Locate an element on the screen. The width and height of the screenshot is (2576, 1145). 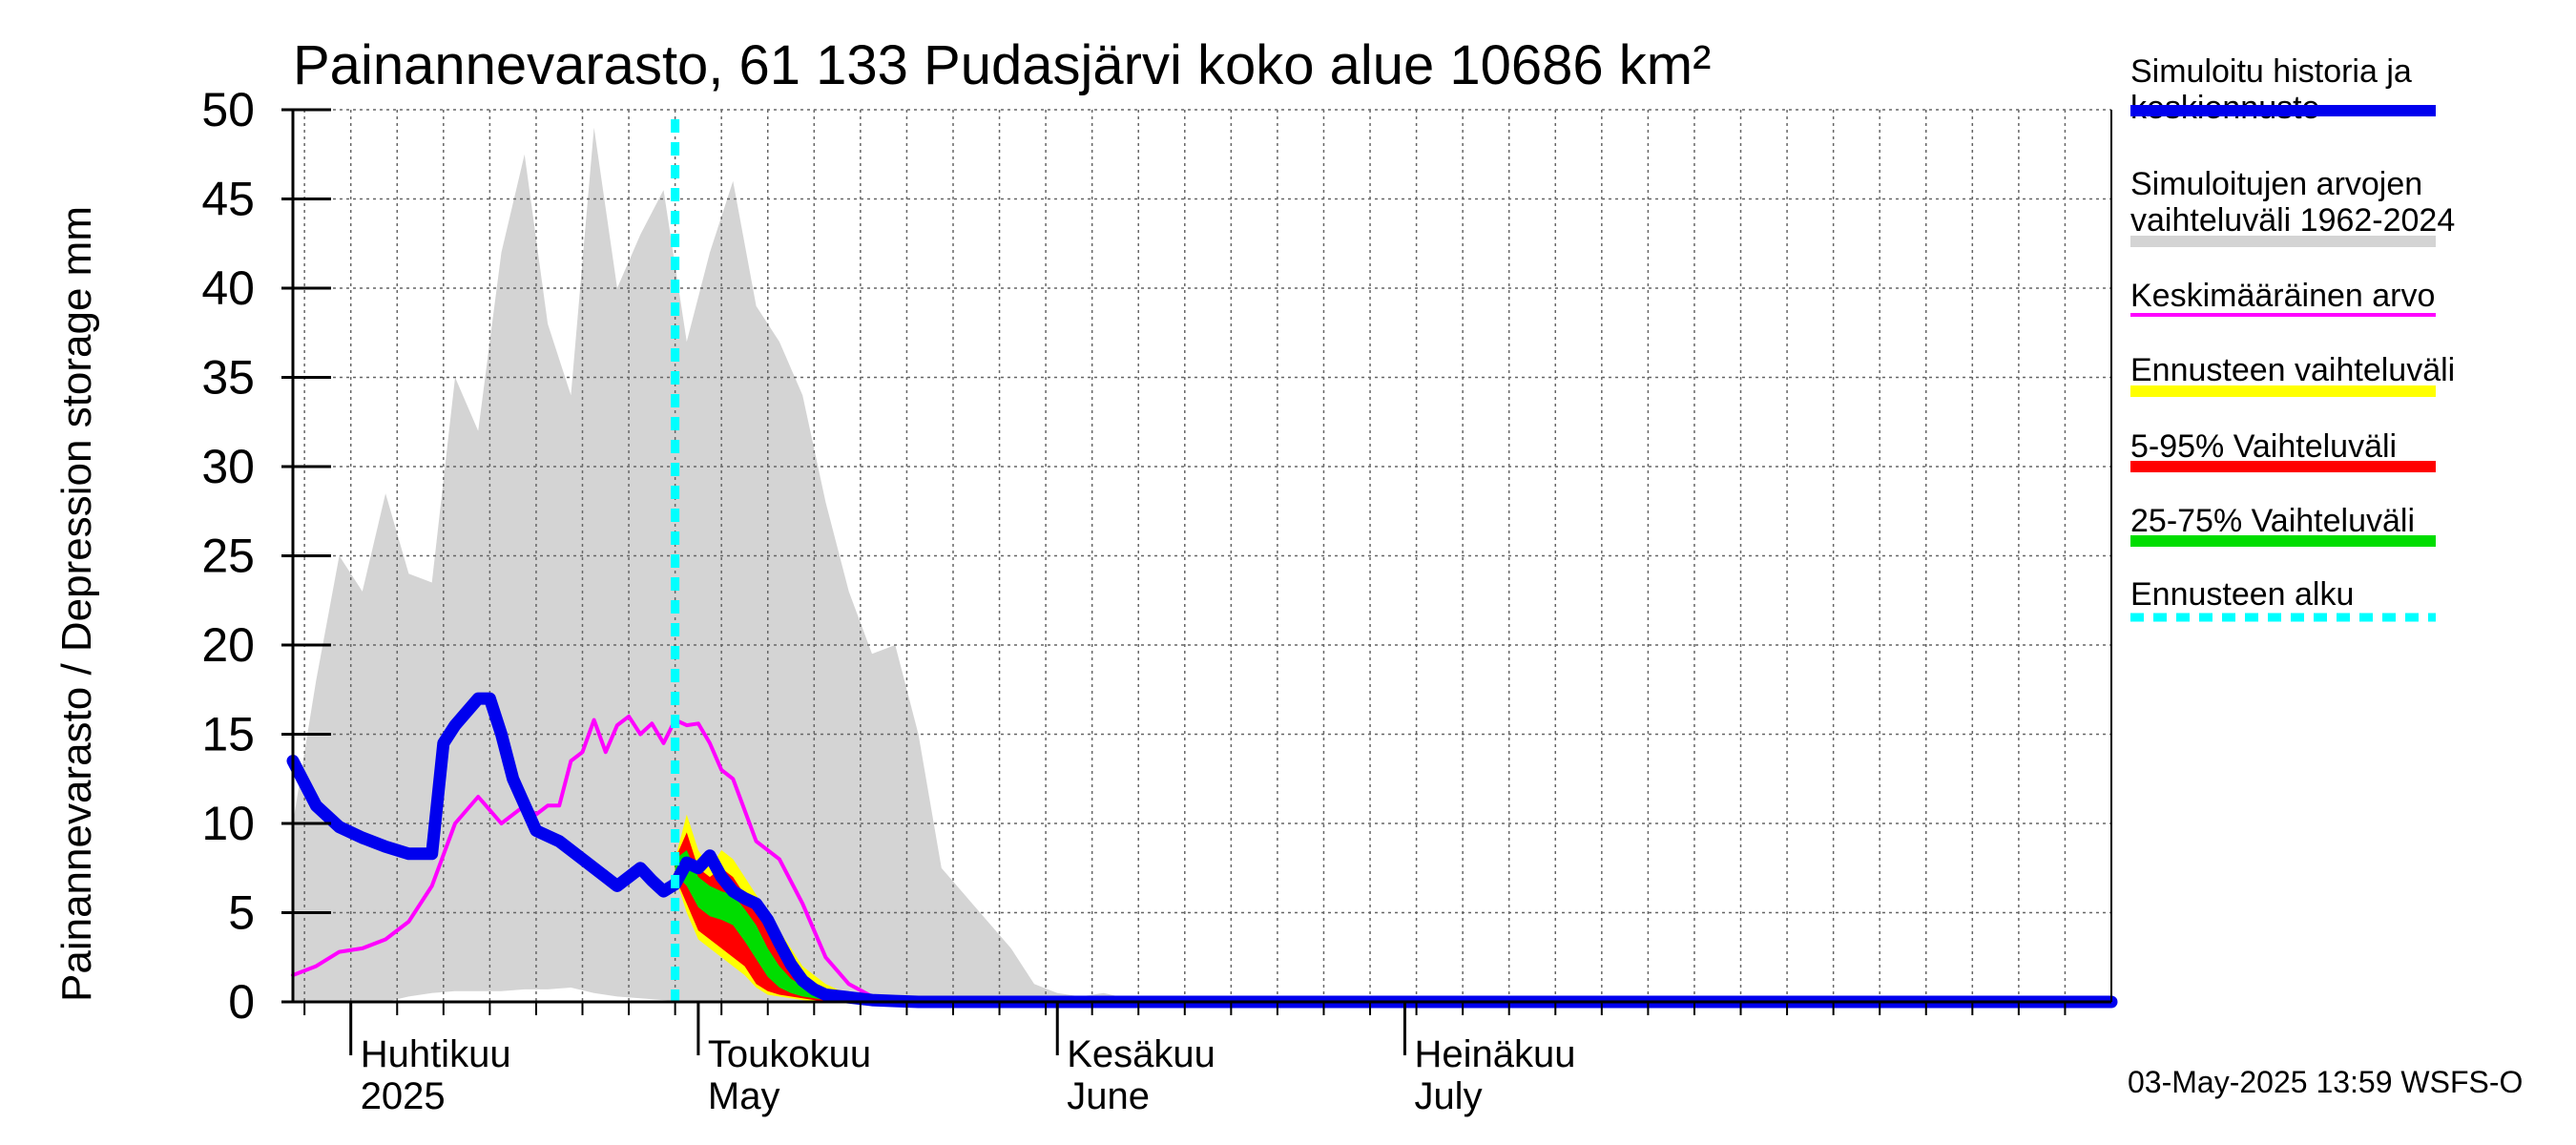
y-tick-label: 45 is located at coordinates (228, 199).